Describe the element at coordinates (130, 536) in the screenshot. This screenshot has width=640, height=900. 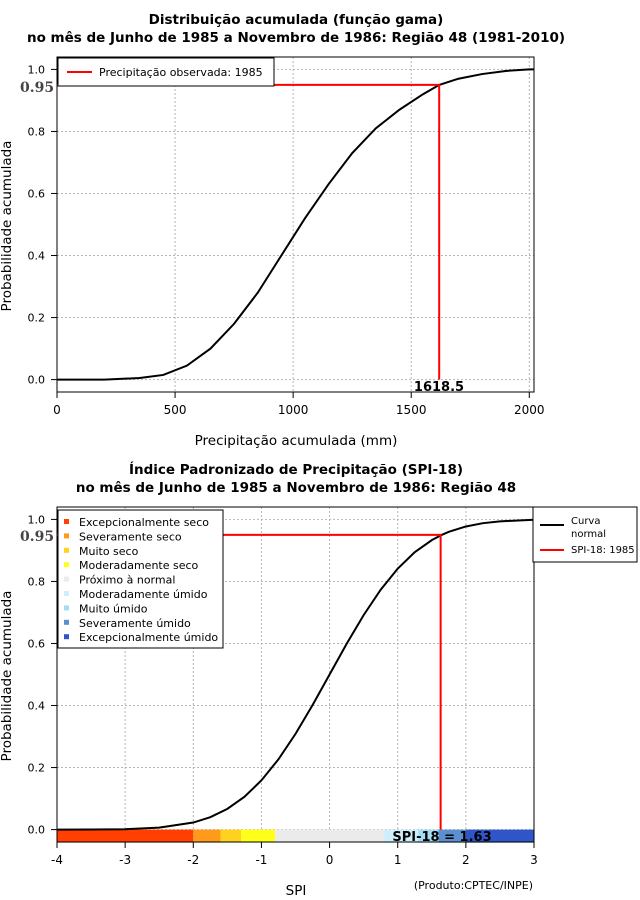
I see `category-legend-label: Severamente seco` at that location.